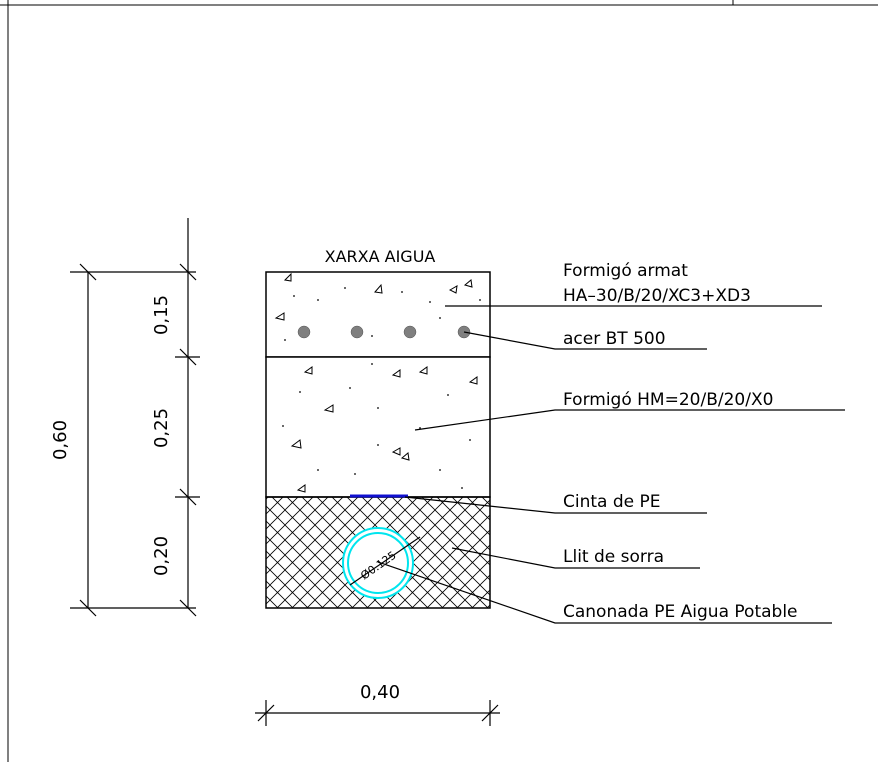 The image size is (878, 762). Describe the element at coordinates (378, 427) in the screenshot. I see `mass-concrete-layer` at that location.